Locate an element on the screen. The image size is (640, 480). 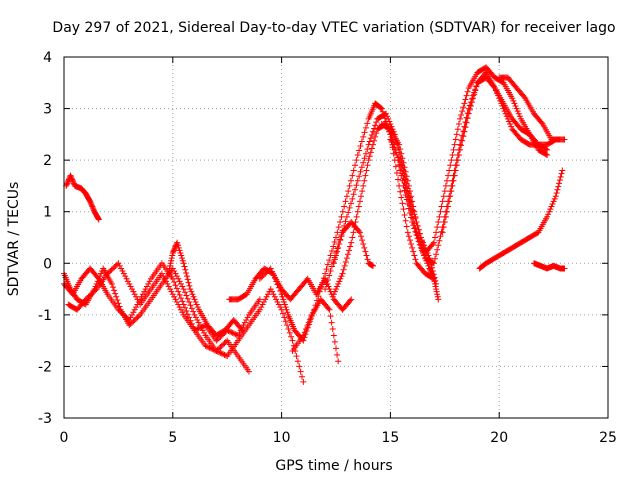
x-tick-label: 10 is located at coordinates (282, 438).